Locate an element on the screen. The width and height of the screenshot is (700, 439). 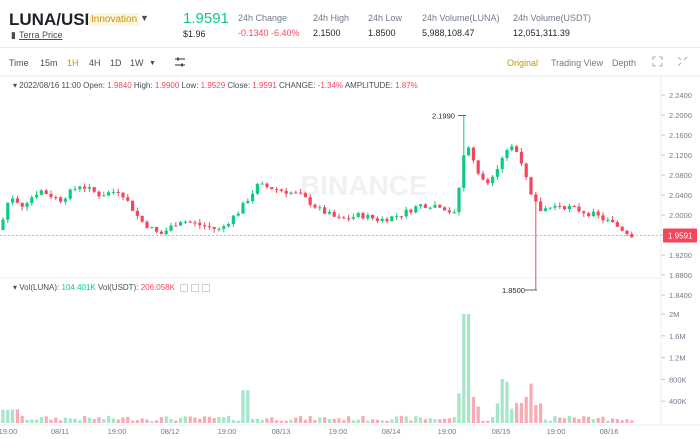
price-tick-label: 1.9200 is located at coordinates (680, 255).